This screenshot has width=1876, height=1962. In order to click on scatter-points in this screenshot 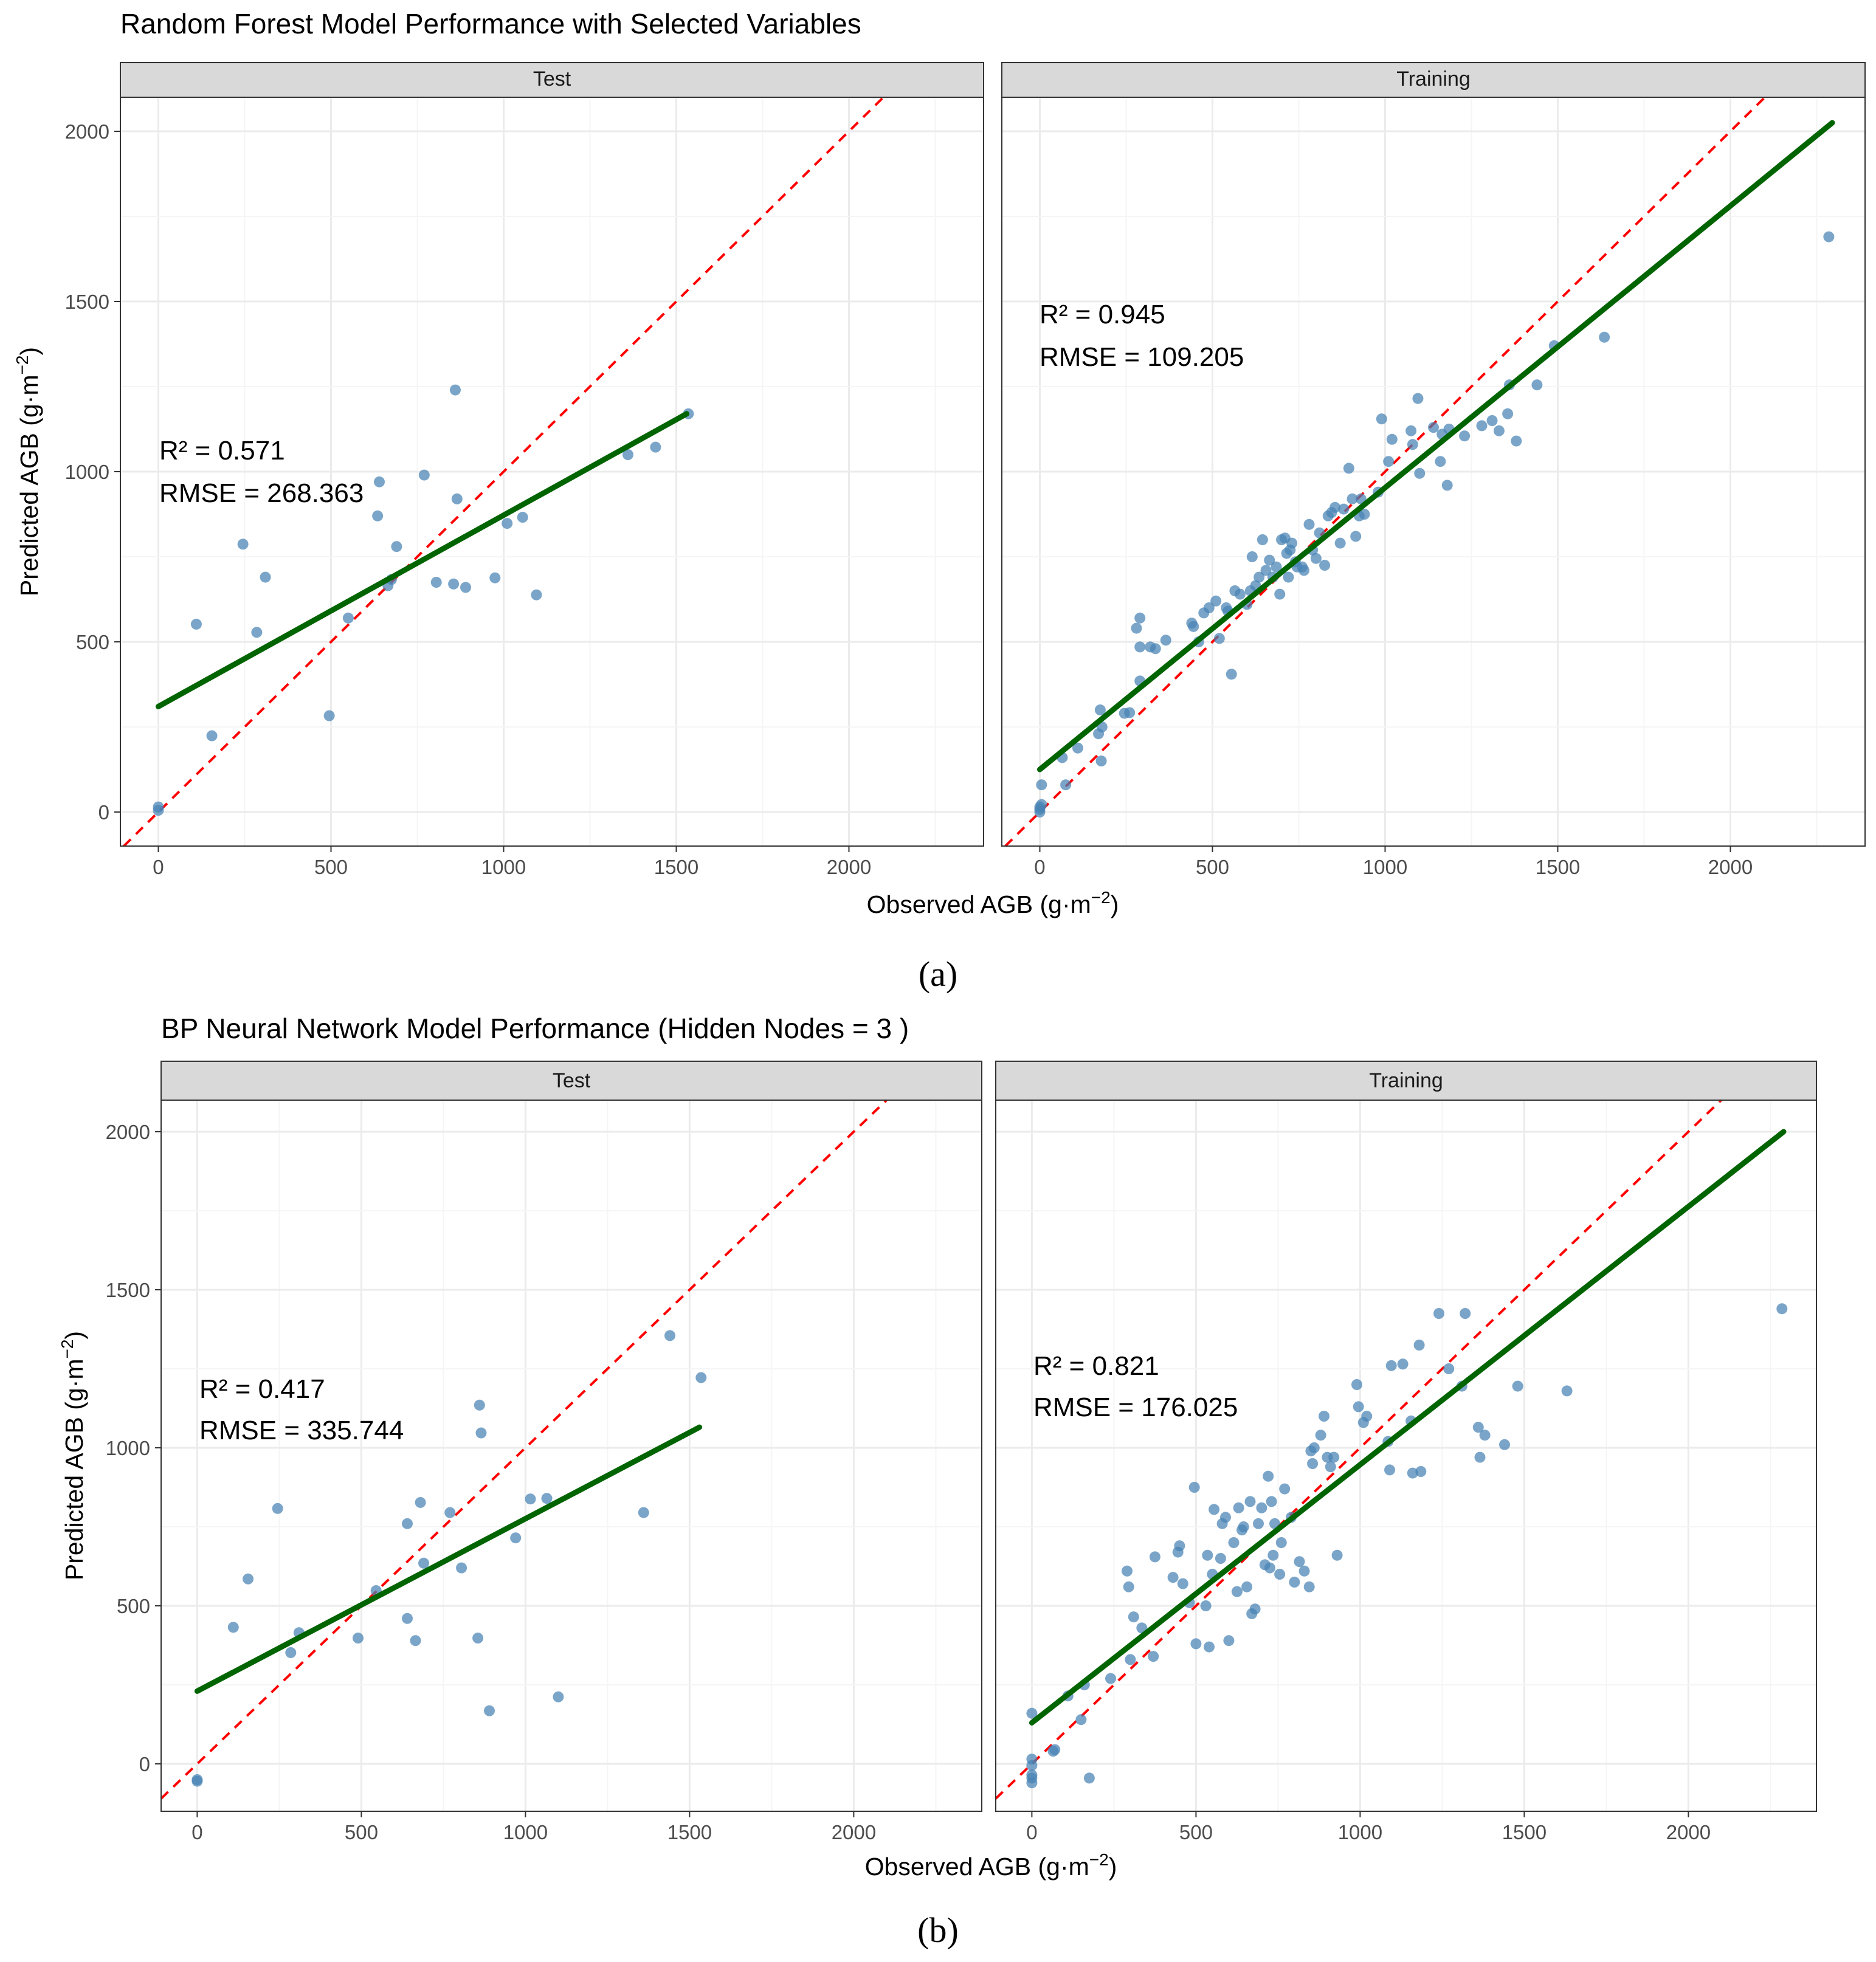, I will do `click(449, 1559)`.